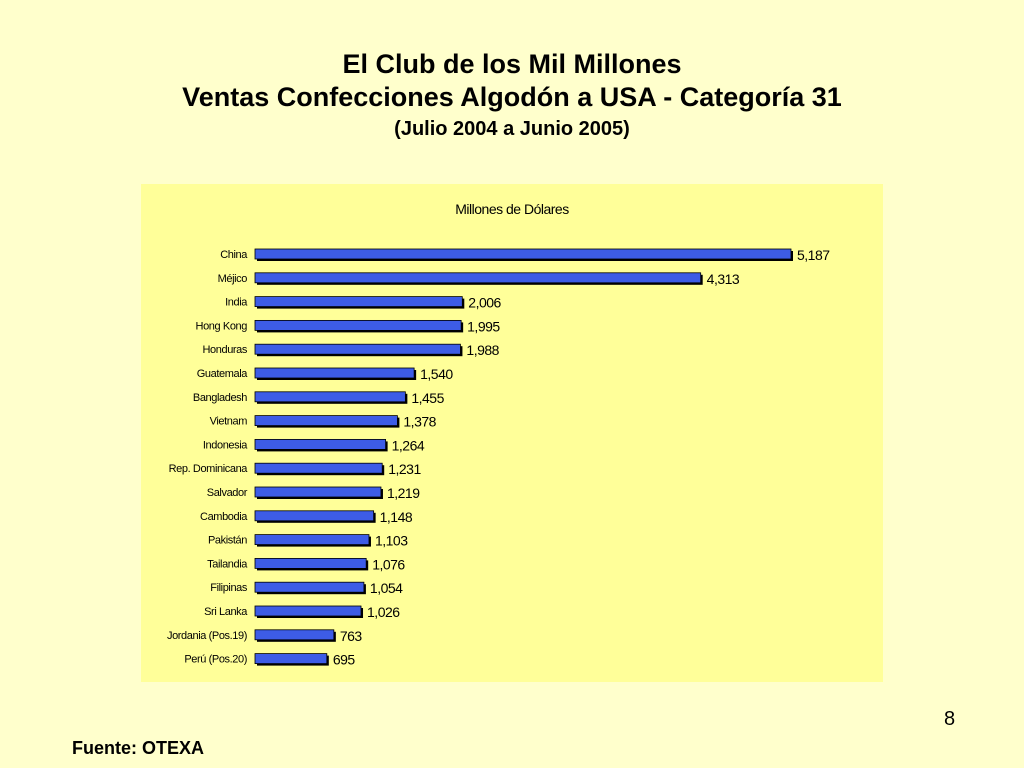 The width and height of the screenshot is (1024, 768). What do you see at coordinates (512, 129) in the screenshot?
I see `title-line-3: (Julio 2004 a Junio 2005)` at bounding box center [512, 129].